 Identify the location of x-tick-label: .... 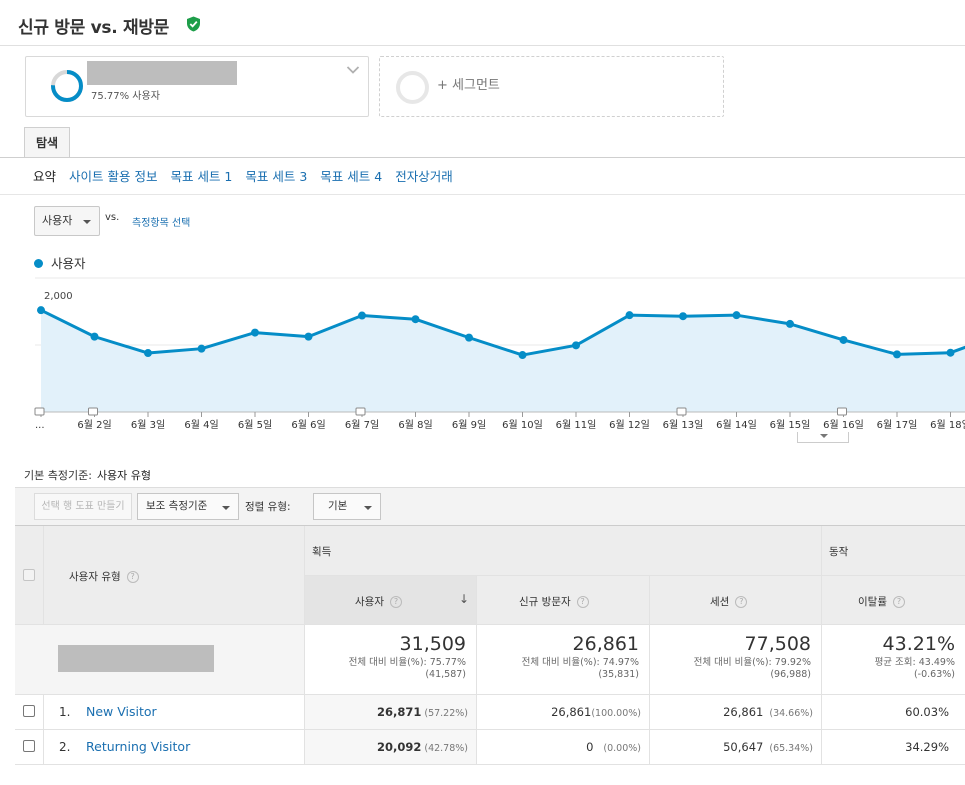
(40, 425).